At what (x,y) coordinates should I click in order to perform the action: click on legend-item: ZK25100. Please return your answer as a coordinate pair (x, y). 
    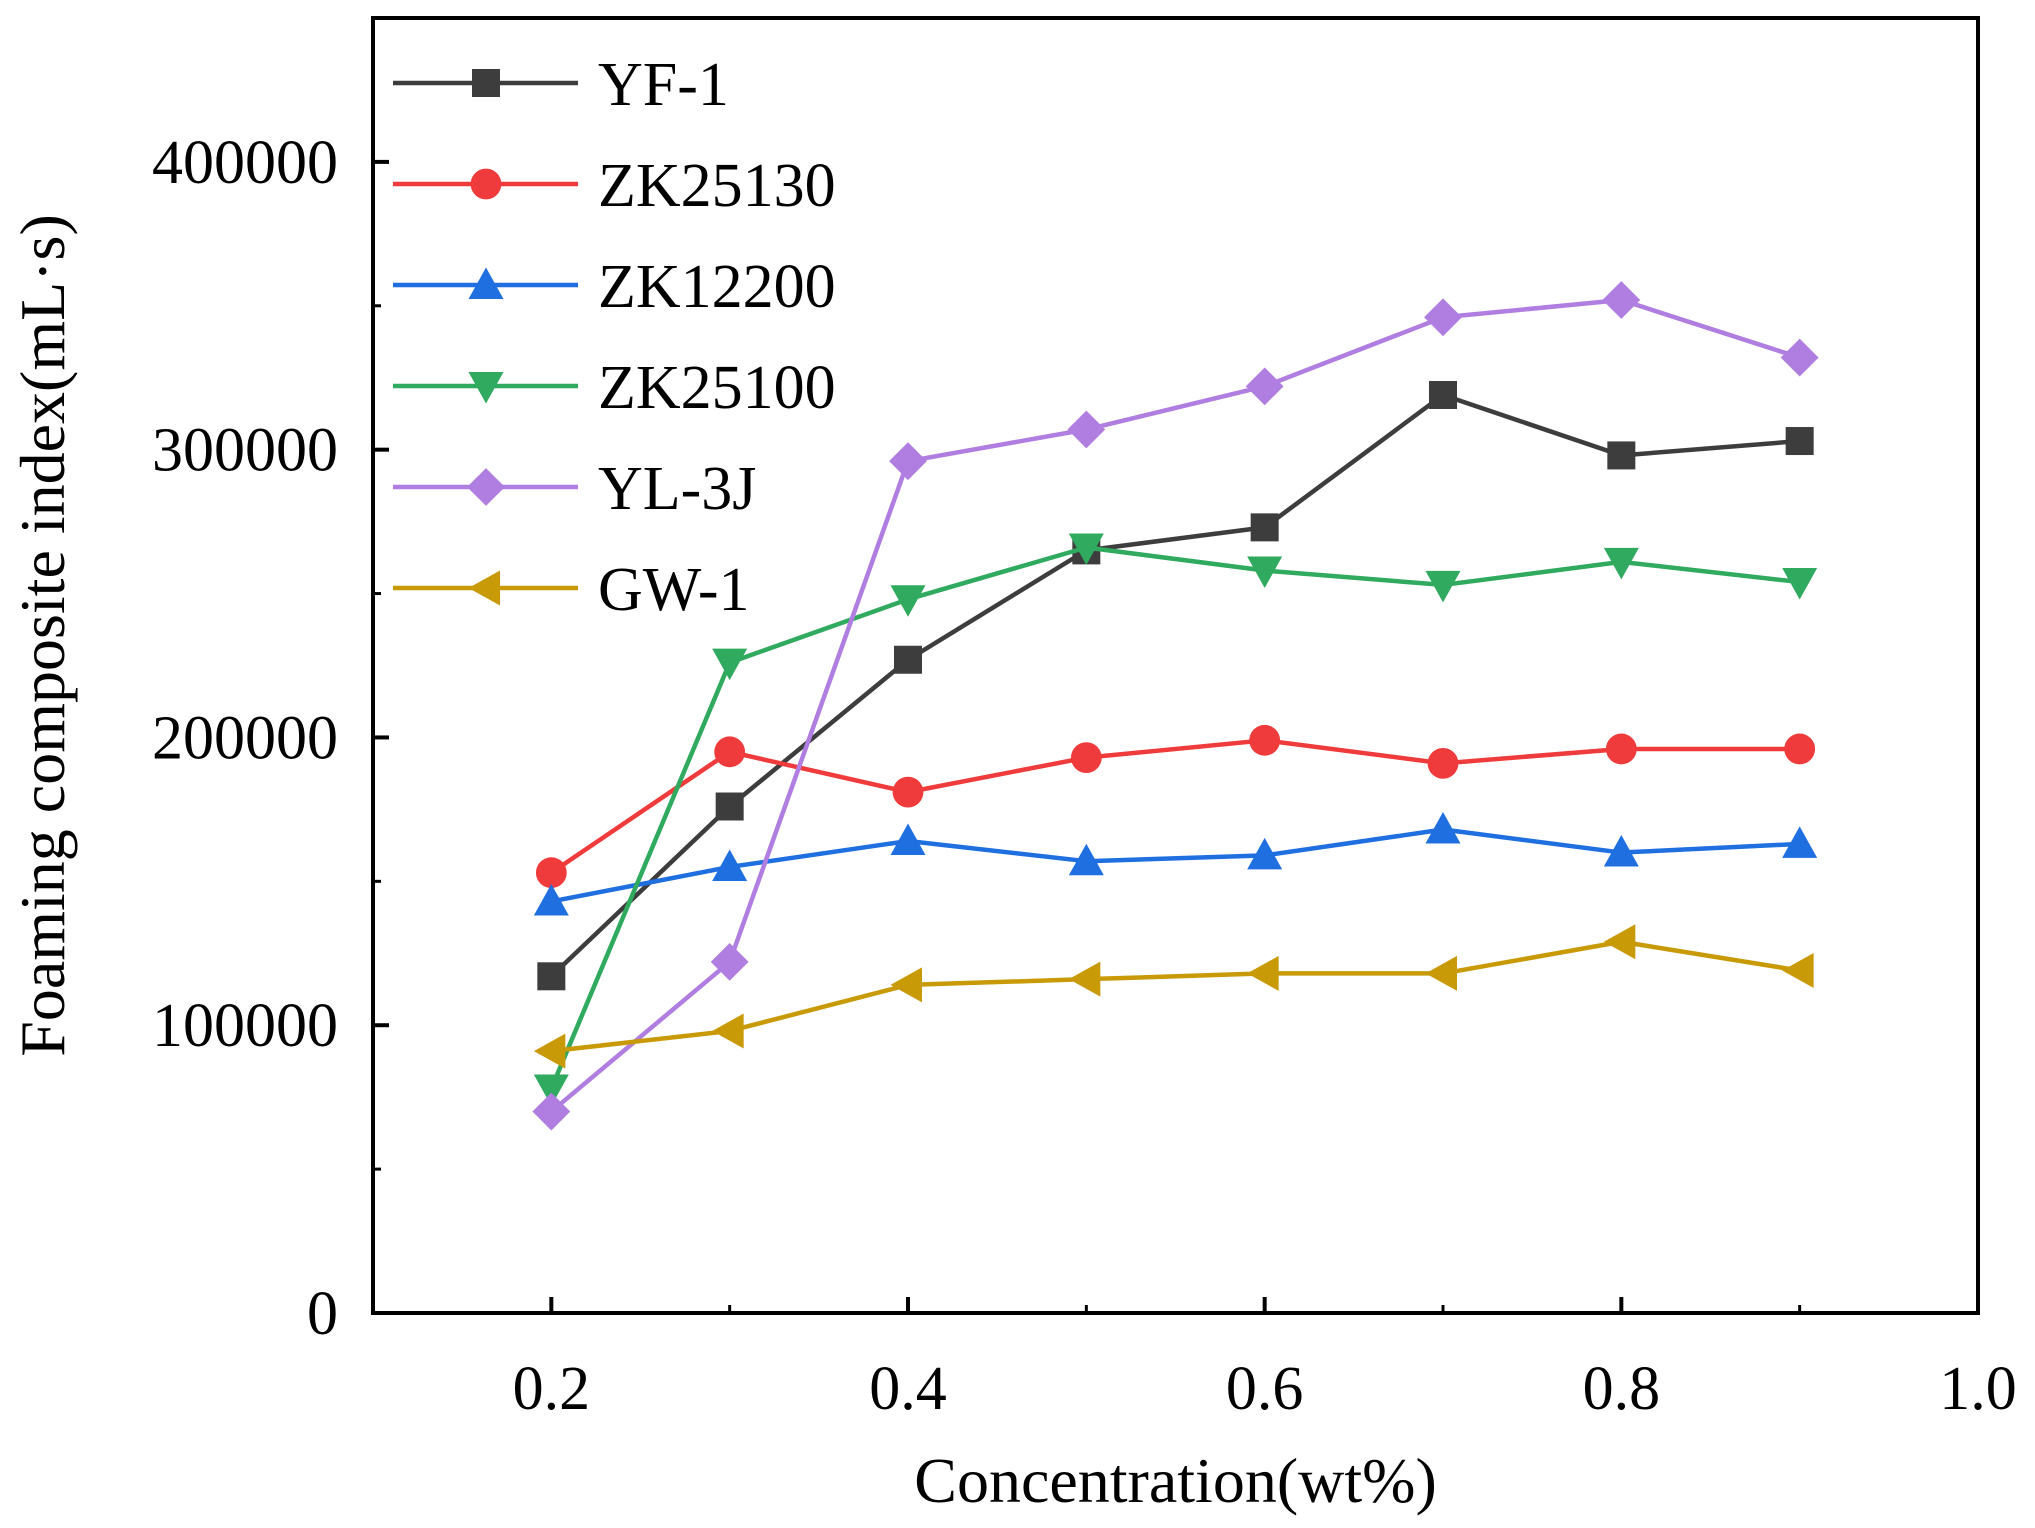
    Looking at the image, I should click on (614, 388).